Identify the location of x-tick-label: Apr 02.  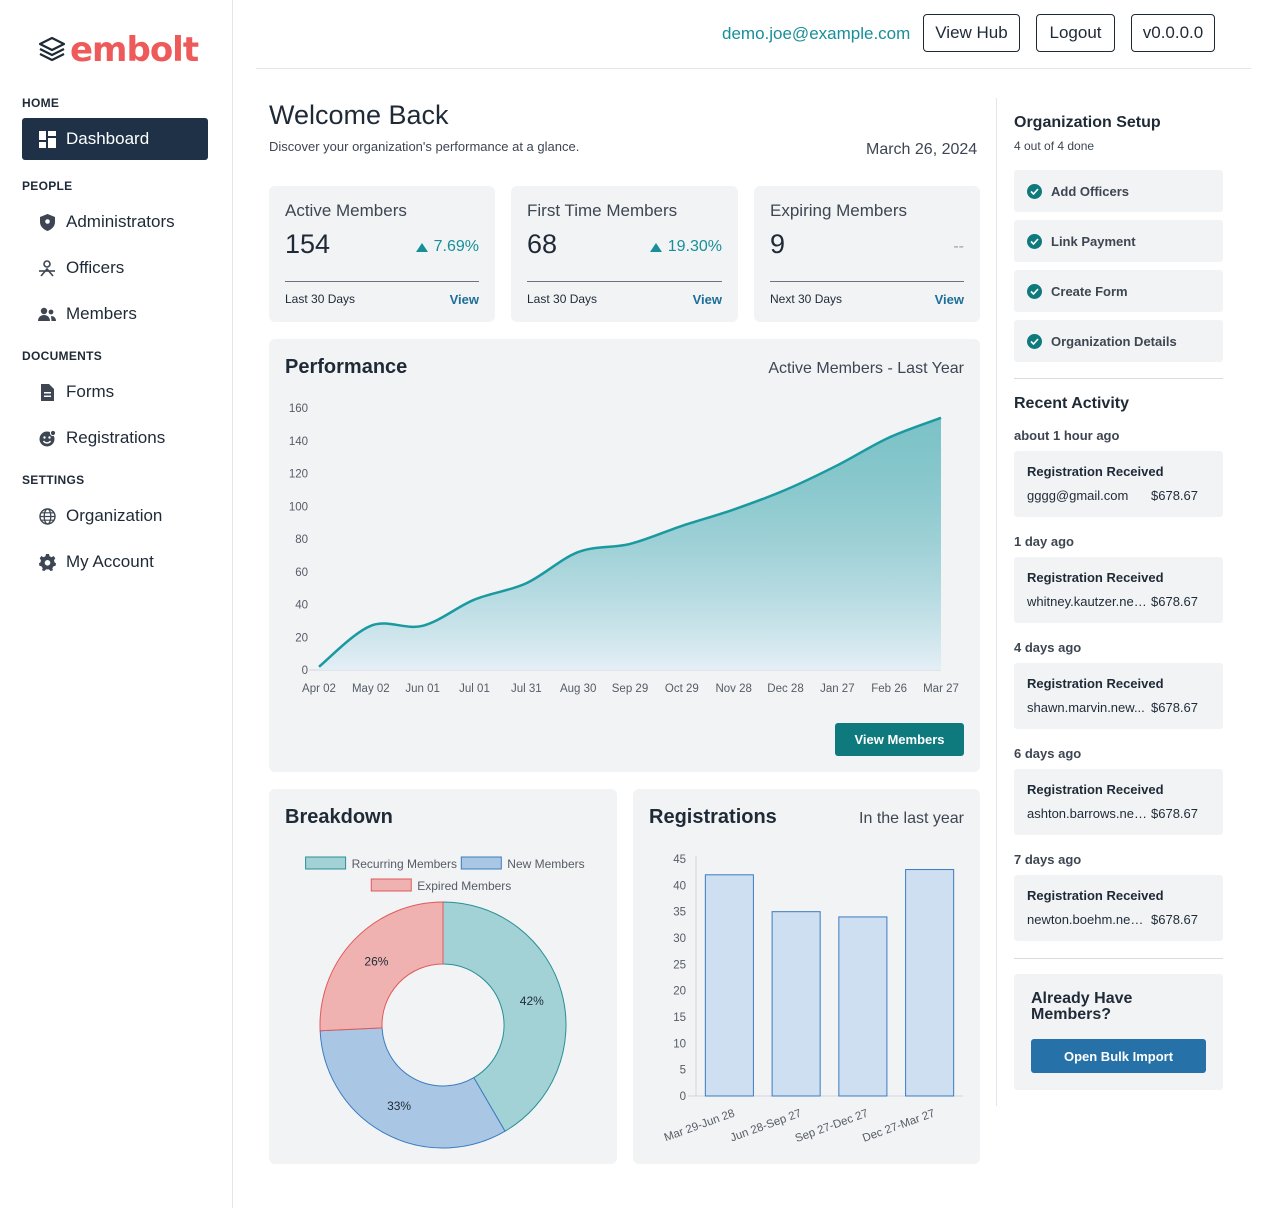
(319, 689).